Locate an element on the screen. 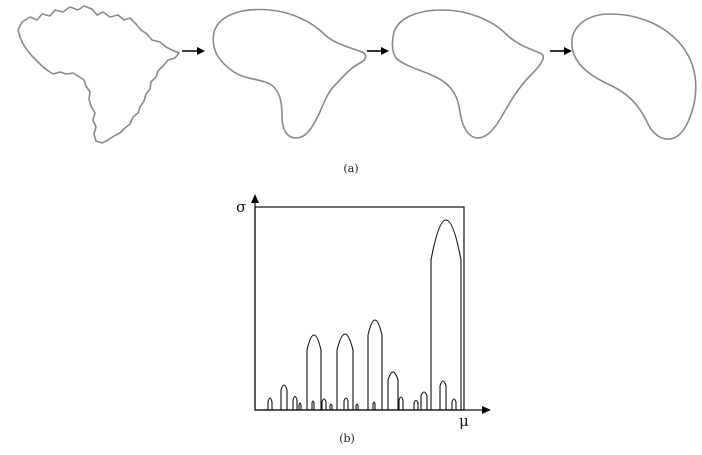 The image size is (702, 455). arrow-1-head is located at coordinates (201, 51).